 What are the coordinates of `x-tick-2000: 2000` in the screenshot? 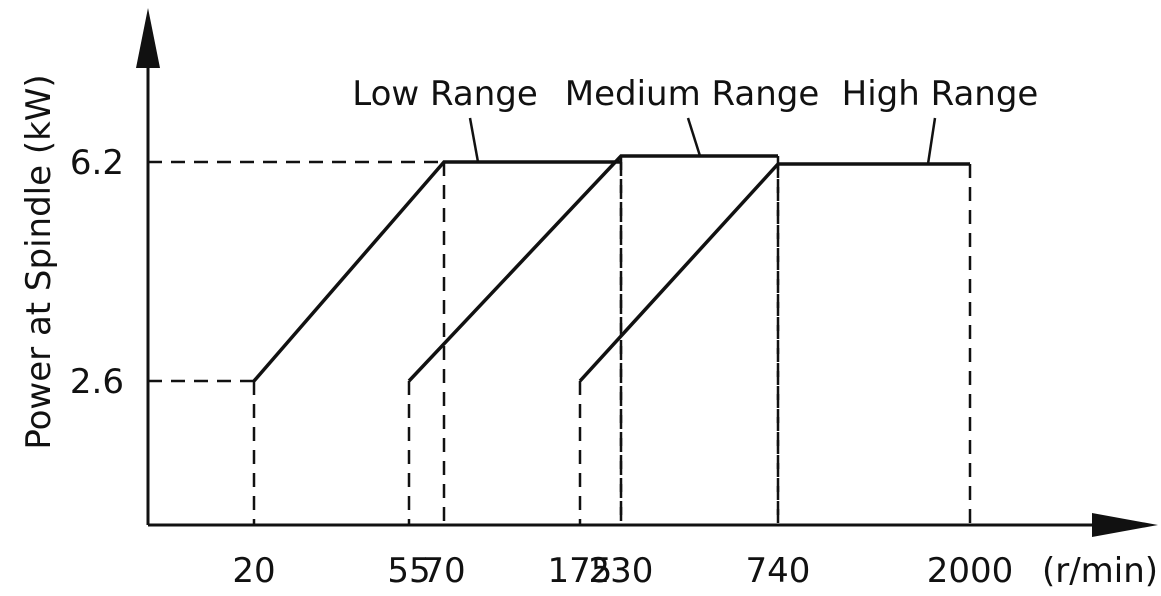 It's located at (970, 571).